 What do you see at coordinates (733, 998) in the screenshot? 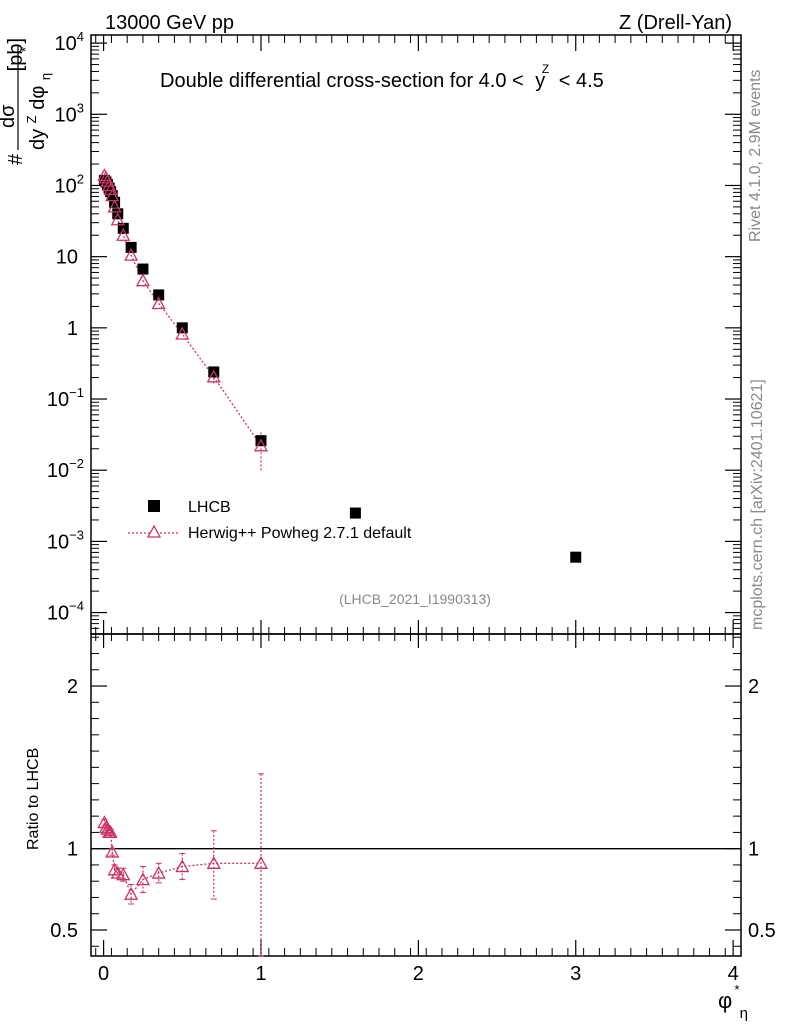
I see `x-axis-label: φ * η` at bounding box center [733, 998].